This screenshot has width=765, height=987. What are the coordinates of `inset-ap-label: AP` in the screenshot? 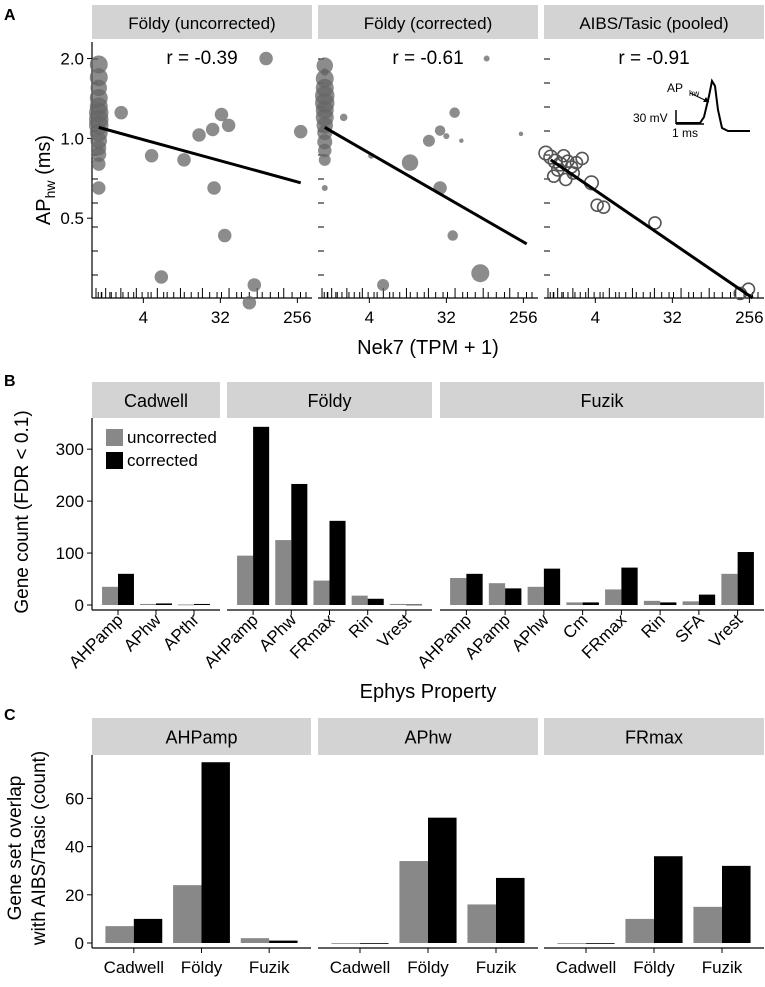 It's located at (675, 88).